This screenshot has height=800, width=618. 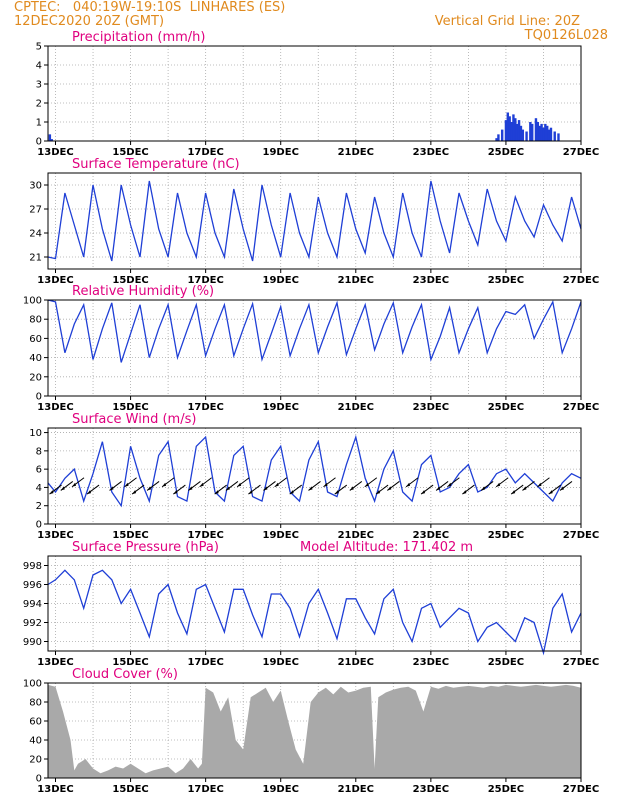 I want to click on panel-title: Surface Wind (m/s), so click(x=134, y=419).